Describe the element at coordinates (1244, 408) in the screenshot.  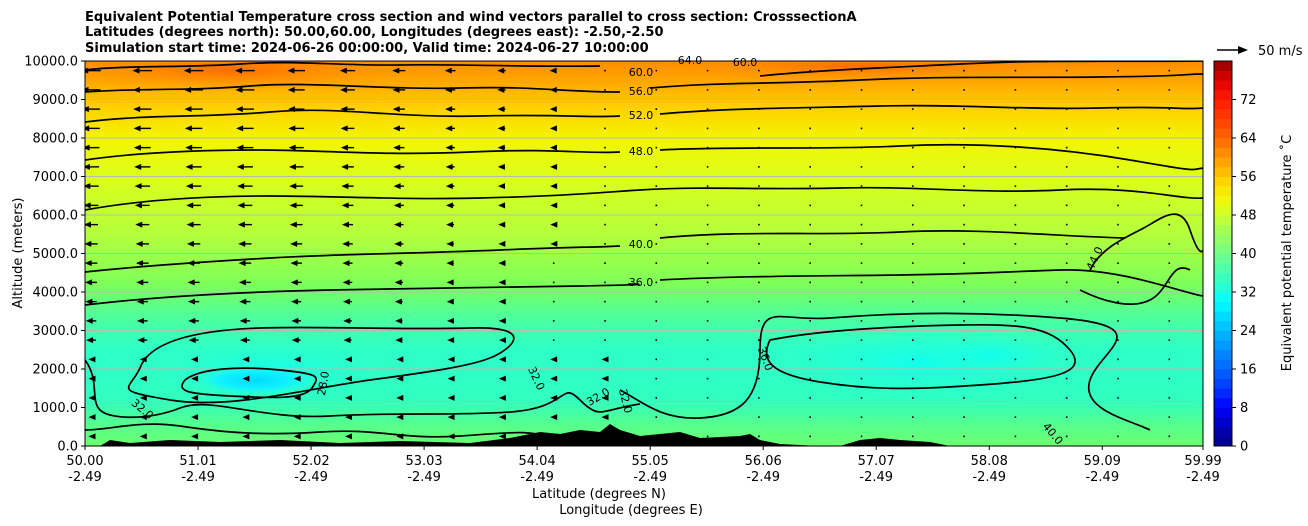
I see `colorbar-tick-label: 8` at that location.